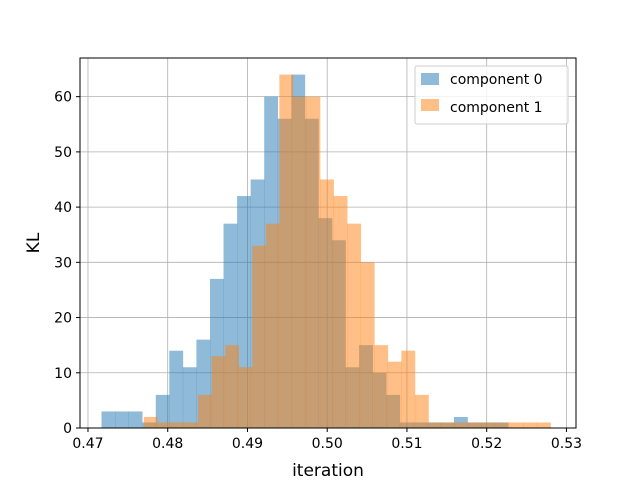 This screenshot has width=640, height=480. I want to click on y-tick-label-5: 50, so click(63, 153).